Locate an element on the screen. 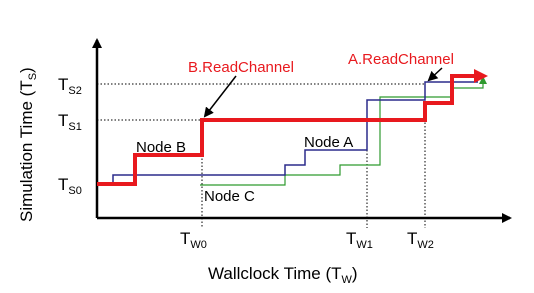 This screenshot has width=534, height=293. x-axis-label: Wallclock Time (TW) is located at coordinates (283, 275).